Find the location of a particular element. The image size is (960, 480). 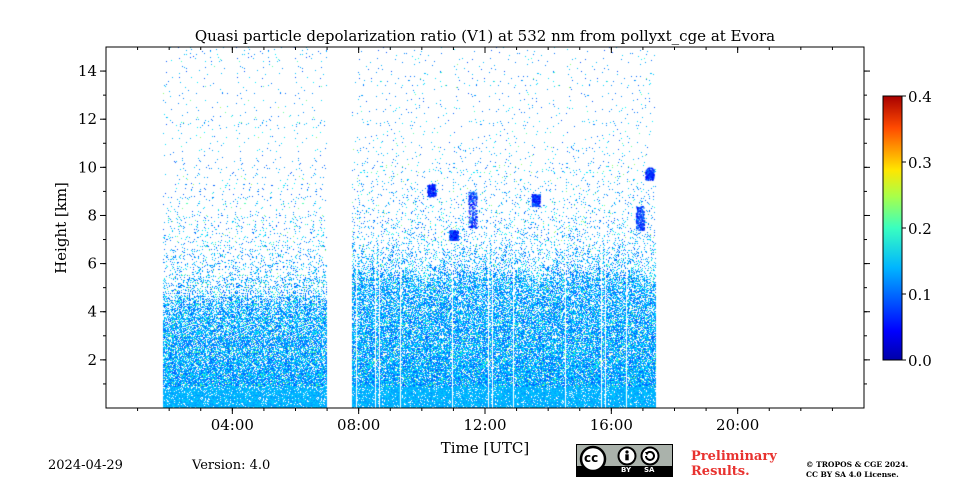

y-axis-label: Height [km] is located at coordinates (61, 228).